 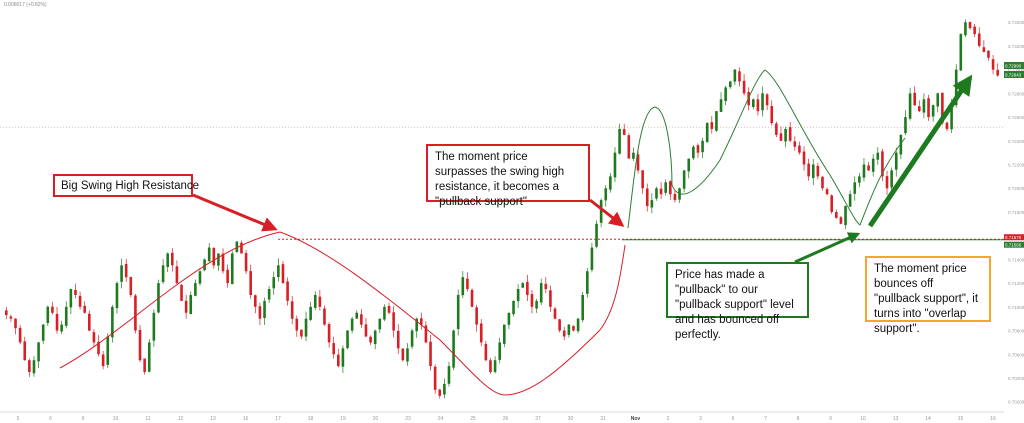 I want to click on y-tick-label: 0.73400, so click(x=1016, y=22).